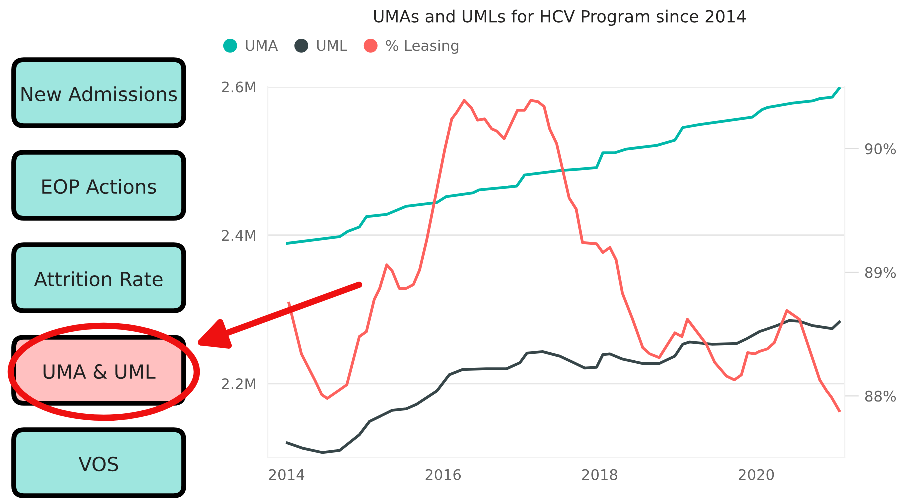 This screenshot has width=897, height=498. Describe the element at coordinates (422, 47) in the screenshot. I see `legend-label: % Leasing` at that location.